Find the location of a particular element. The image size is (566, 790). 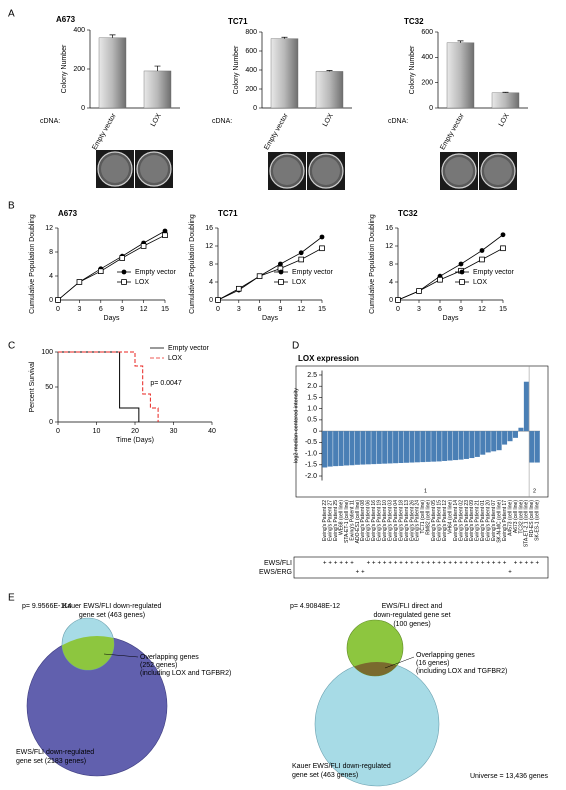

x-tick-label: SK-ES-1 (cell line) is located at coordinates (538, 520).